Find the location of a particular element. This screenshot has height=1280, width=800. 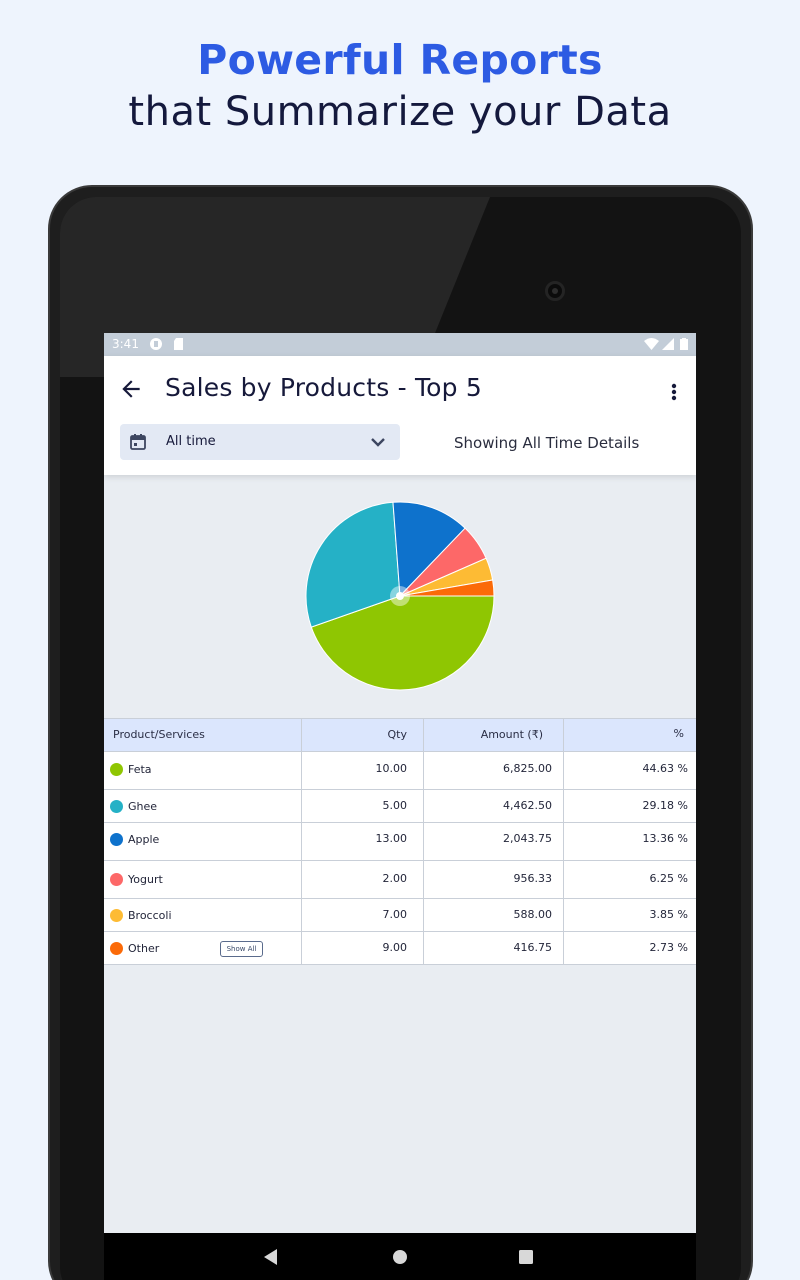

table-row: Ghee 5.00 4,462.50 29.18 % is located at coordinates (400, 806).